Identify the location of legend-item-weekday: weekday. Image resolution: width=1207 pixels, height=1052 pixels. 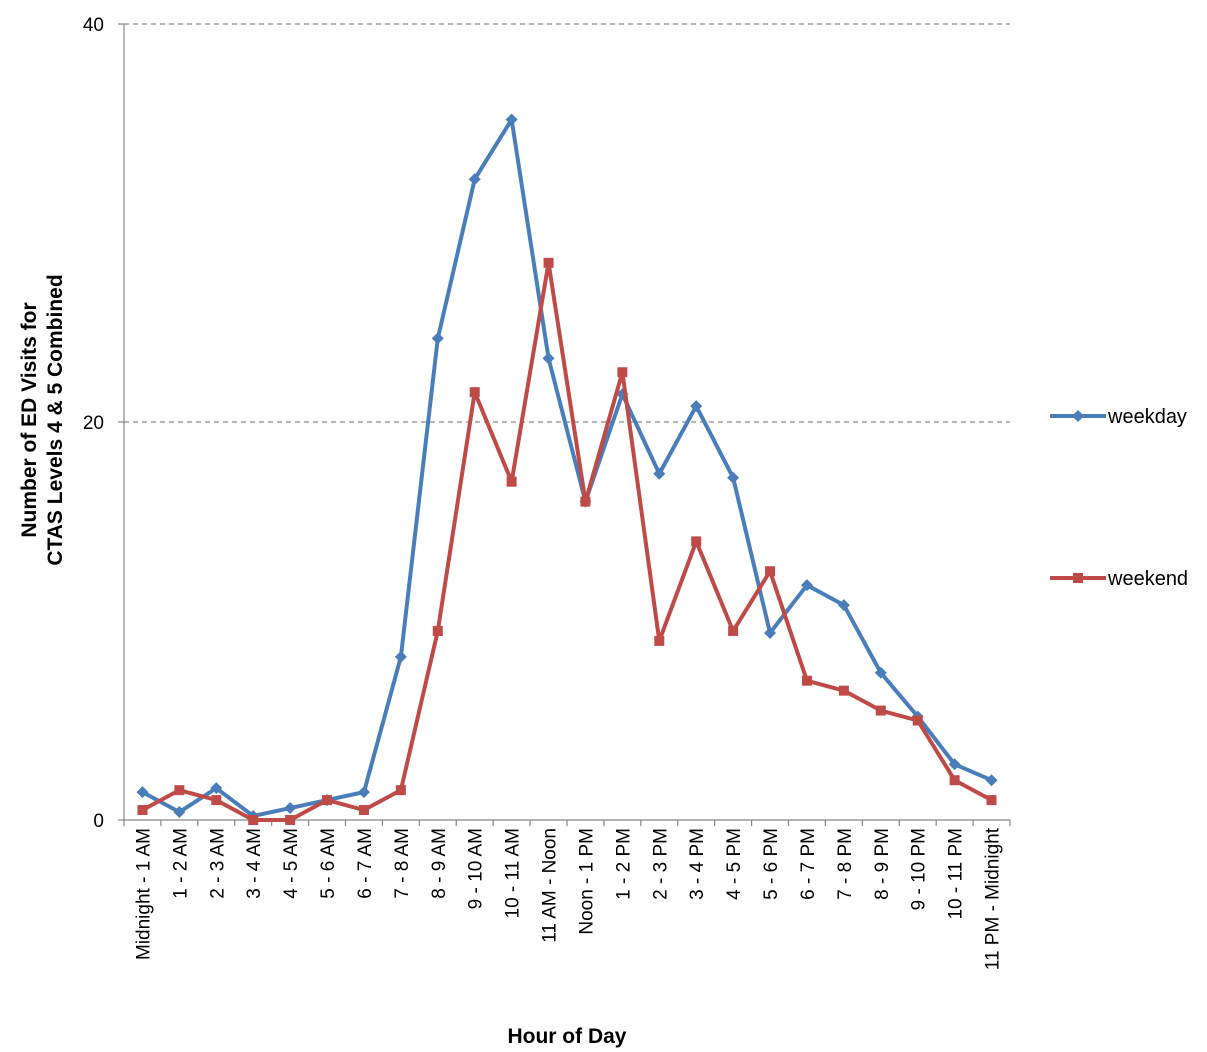
(1118, 417).